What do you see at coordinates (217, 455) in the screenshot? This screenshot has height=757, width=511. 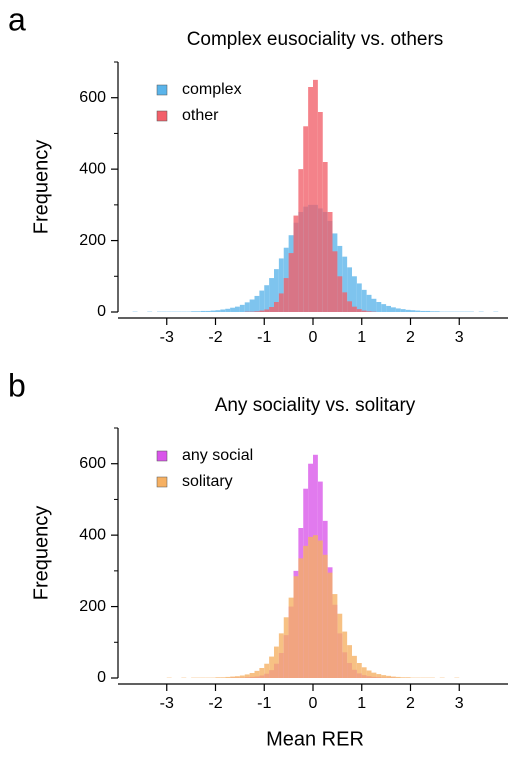 I see `legend-label: any social` at bounding box center [217, 455].